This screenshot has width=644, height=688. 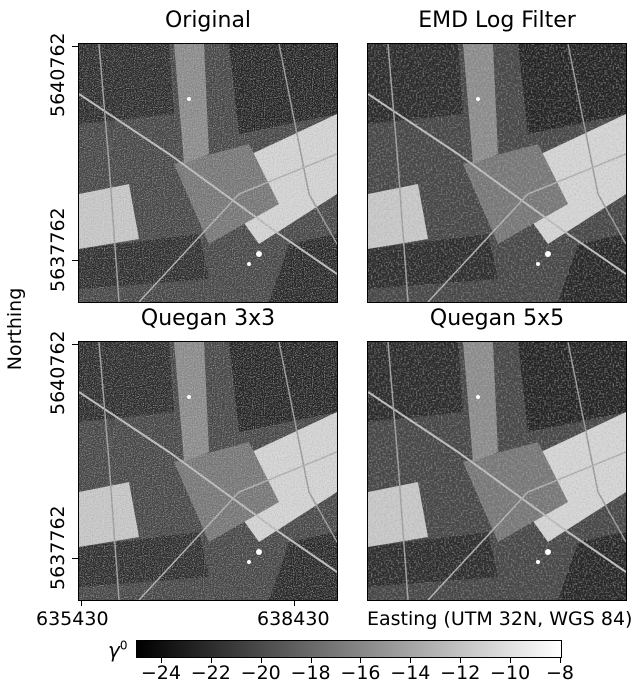 I want to click on colorbar-tick-label: −16, so click(x=360, y=673).